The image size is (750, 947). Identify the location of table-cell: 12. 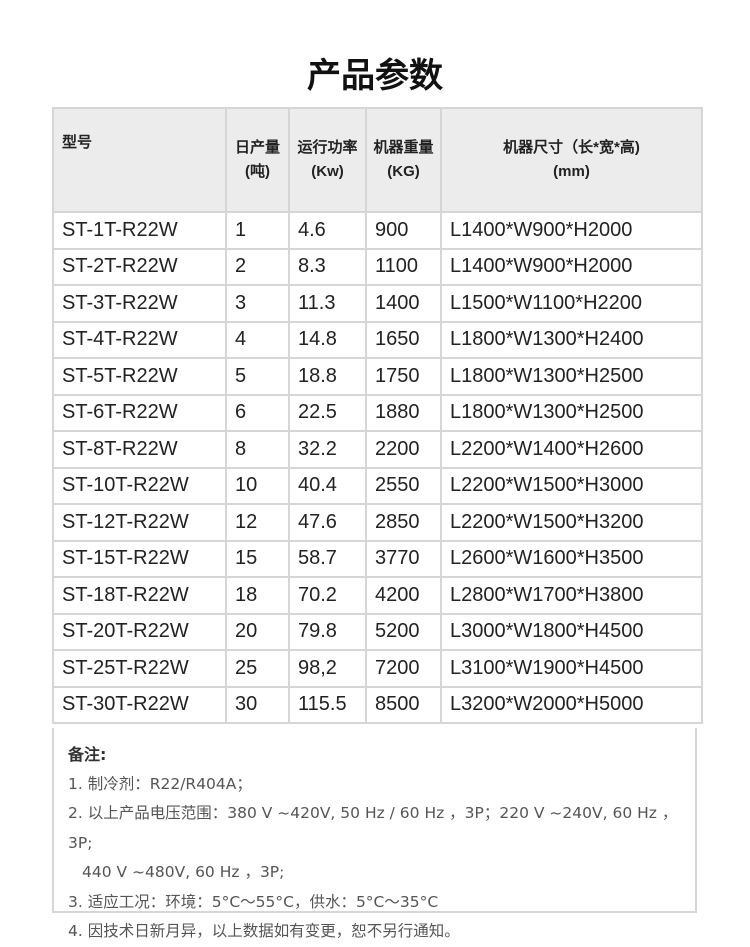
(257, 522).